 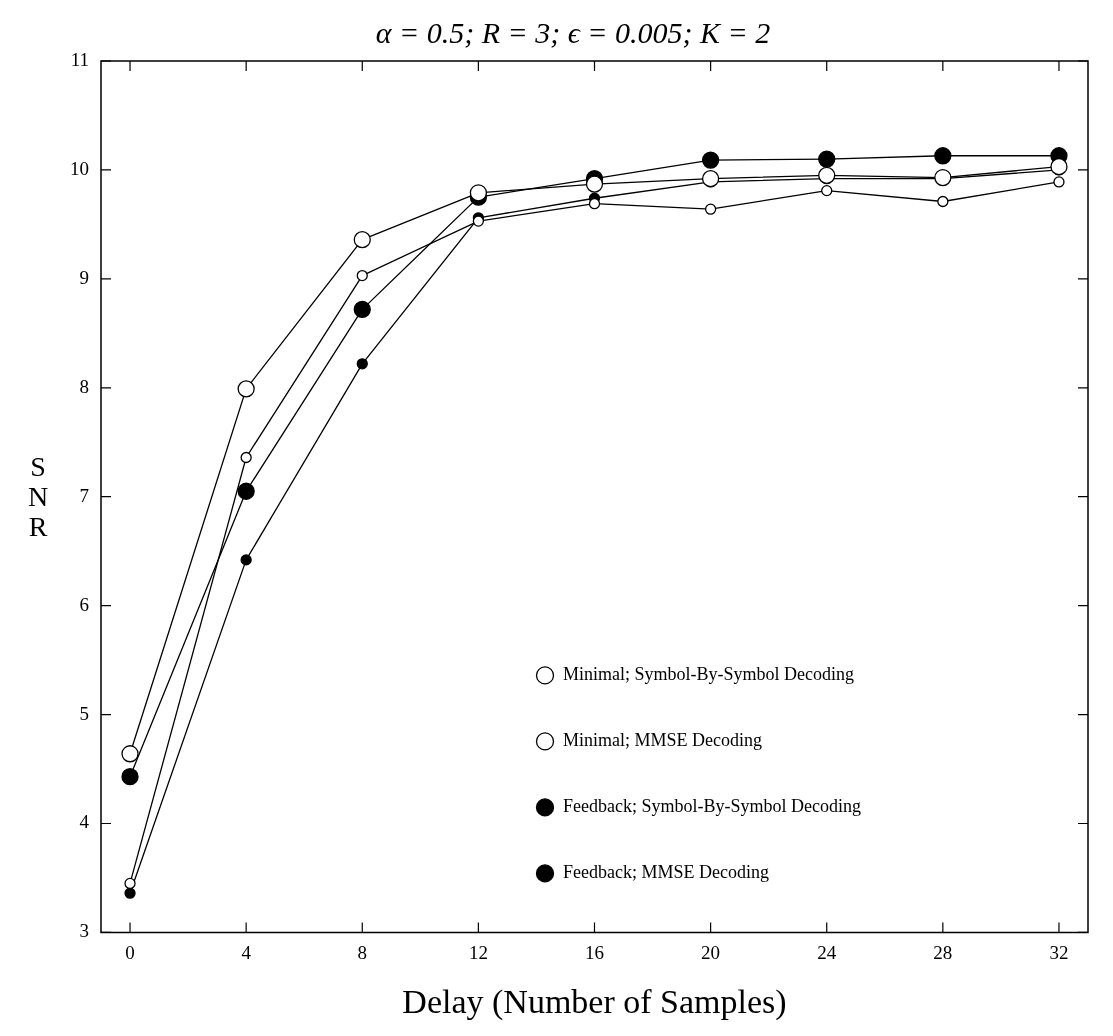 I want to click on legend-label: Feedback; Symbol-By-Symbol Decoding, so click(x=712, y=806).